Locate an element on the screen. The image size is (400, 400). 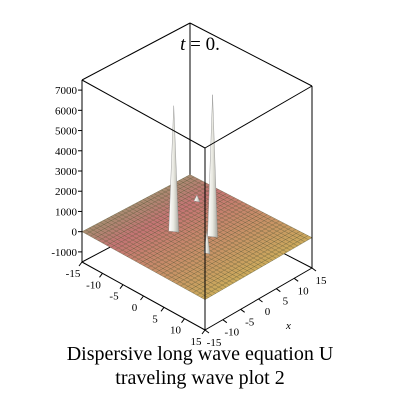
svg-text: t = 0. is located at coordinates (200, 44).